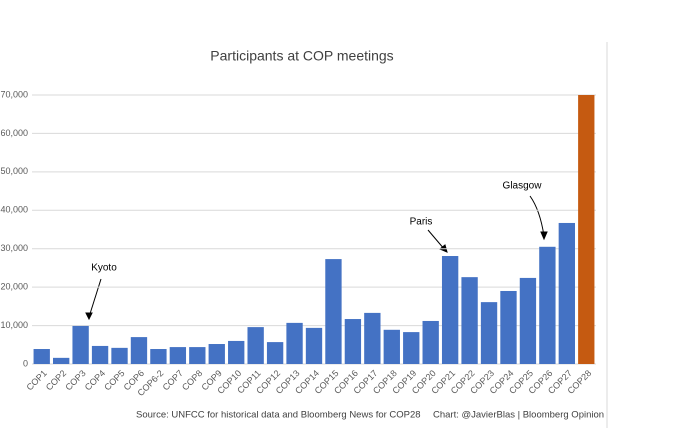 This screenshot has height=428, width=680. I want to click on chart-title: Participants at COP meetings, so click(301, 56).